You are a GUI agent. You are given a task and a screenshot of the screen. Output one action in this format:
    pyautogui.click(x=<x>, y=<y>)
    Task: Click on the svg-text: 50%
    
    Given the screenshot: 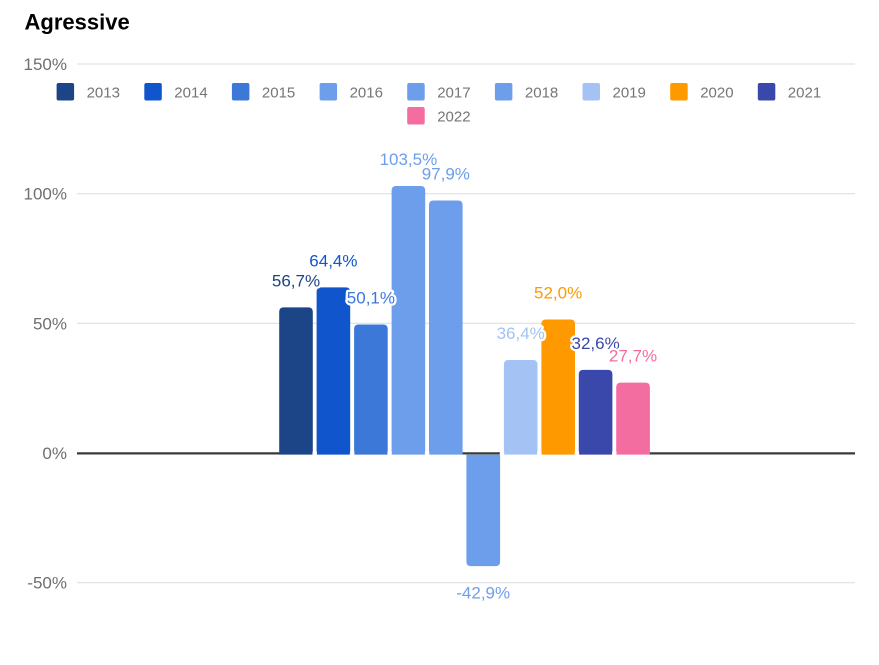 What is the action you would take?
    pyautogui.click(x=50, y=323)
    